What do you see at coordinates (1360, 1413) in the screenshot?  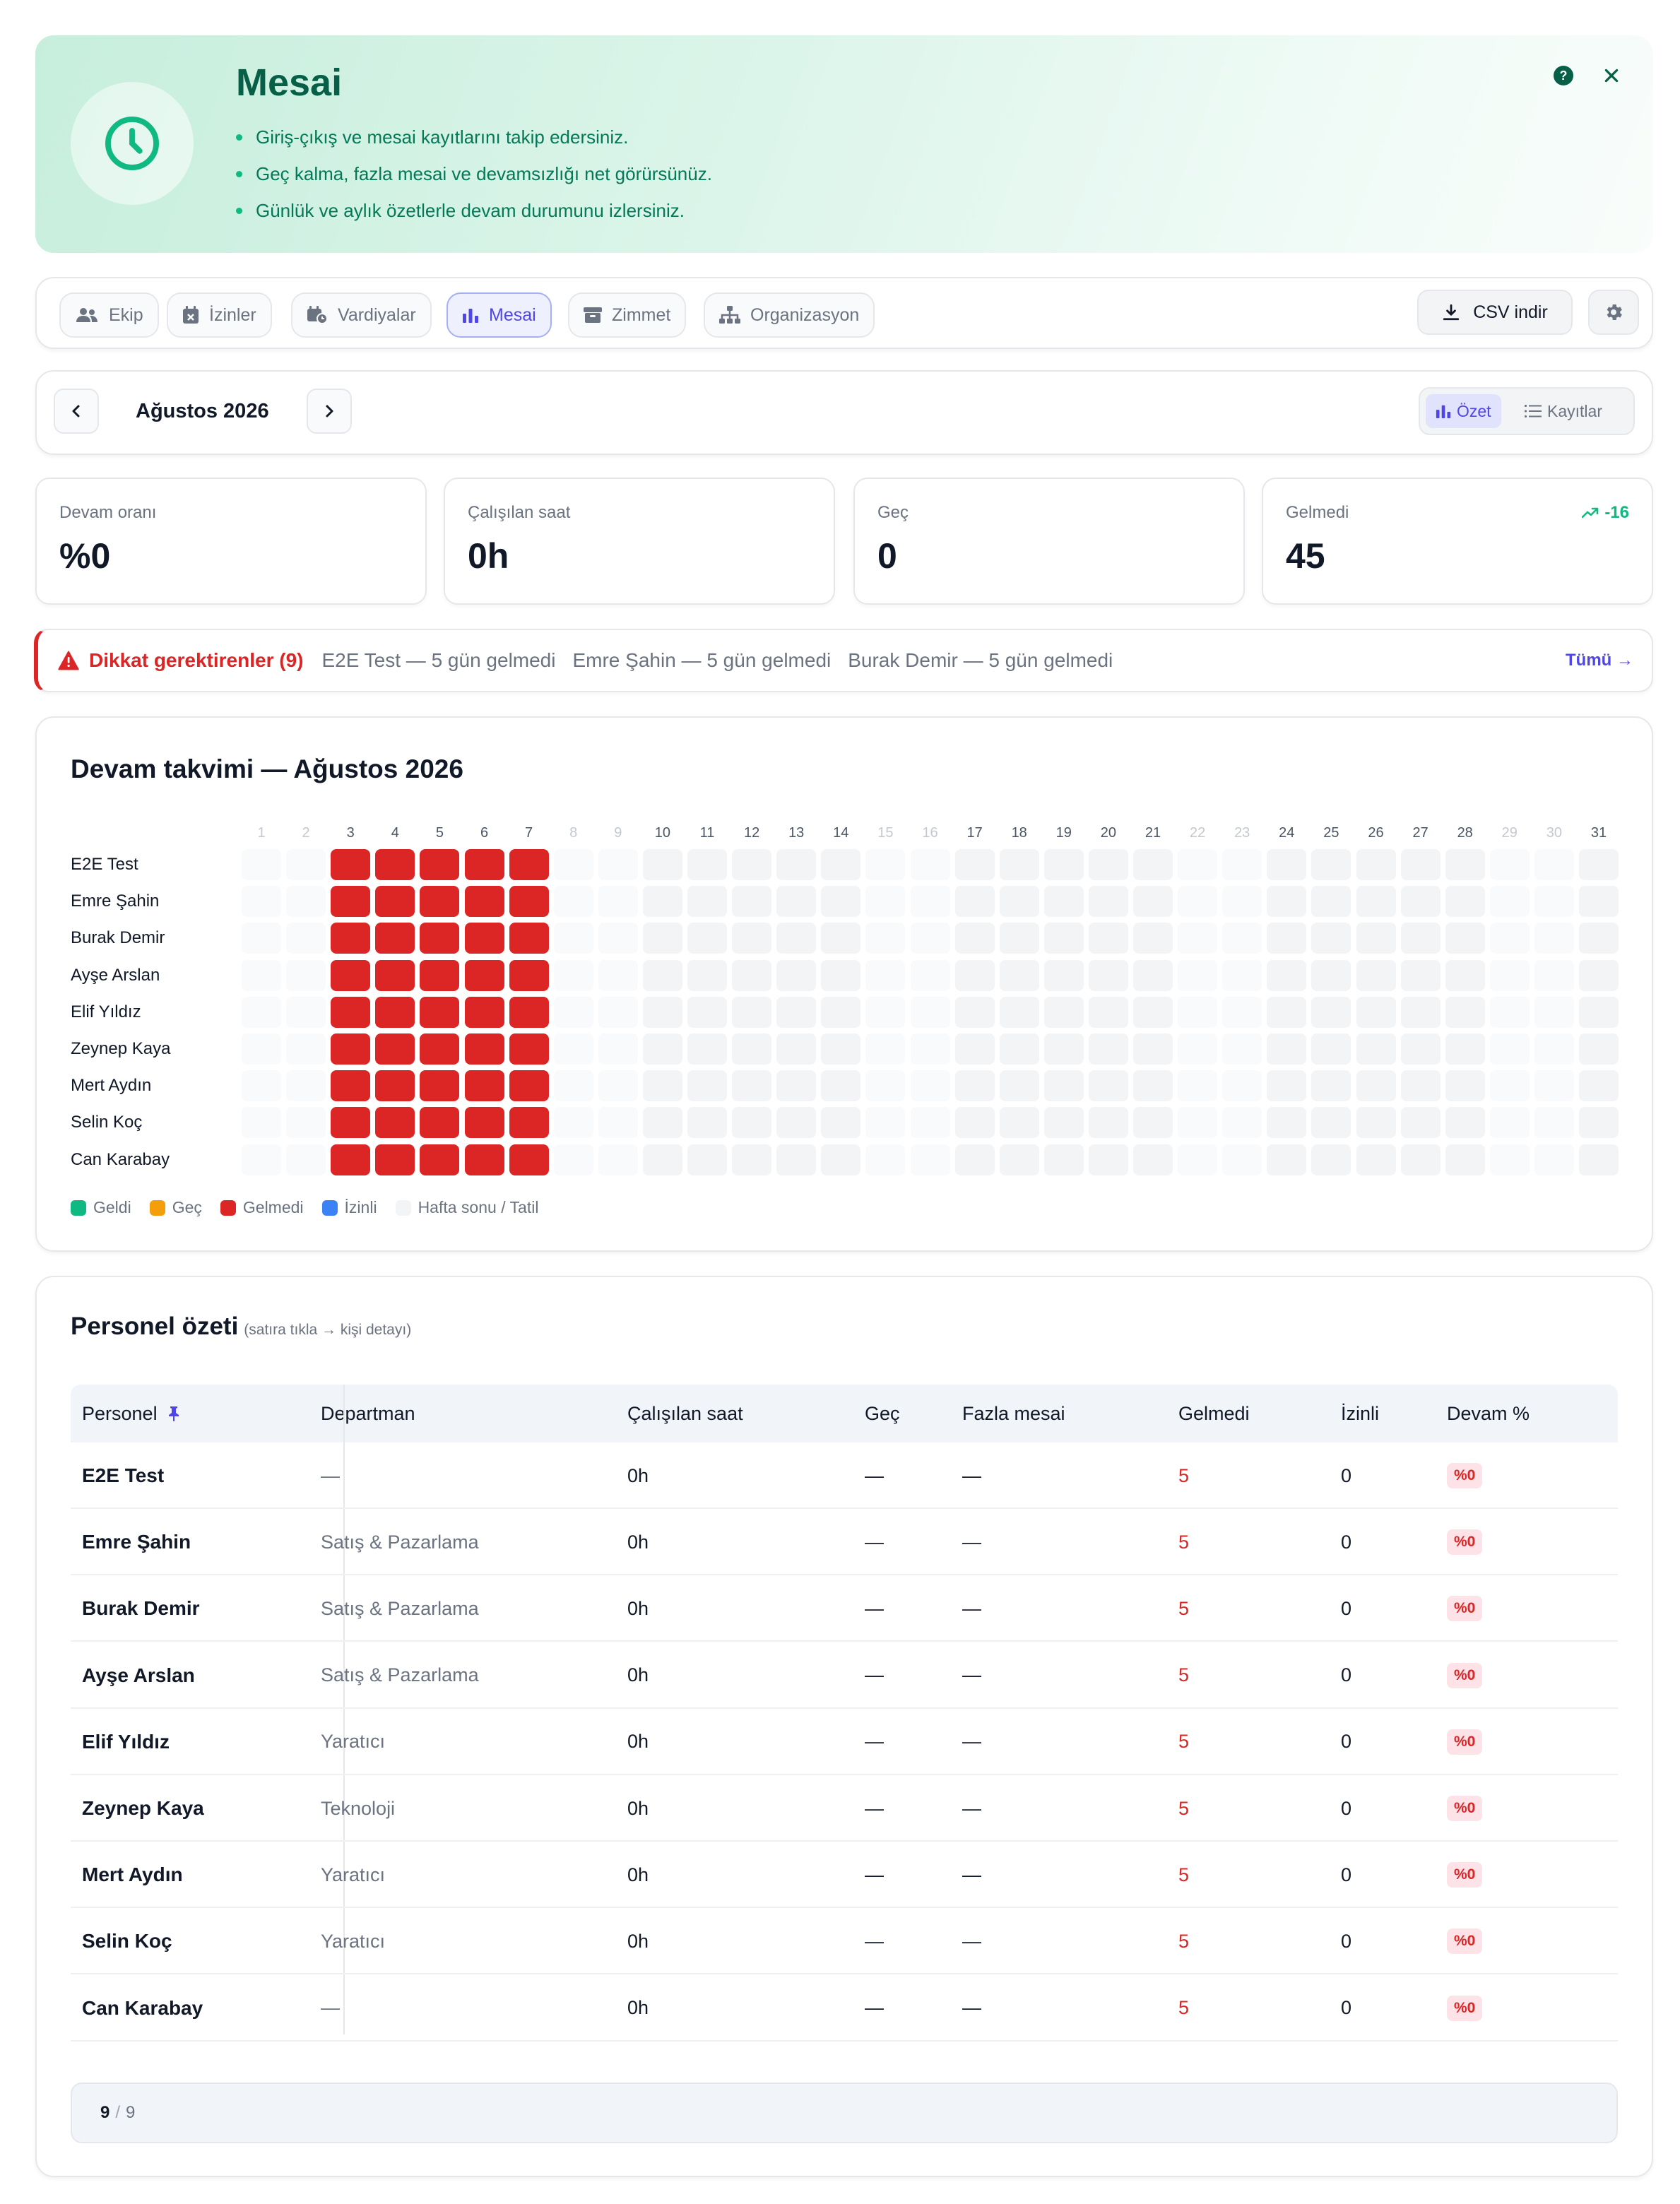 I see `column-header-izinli: İzinli` at bounding box center [1360, 1413].